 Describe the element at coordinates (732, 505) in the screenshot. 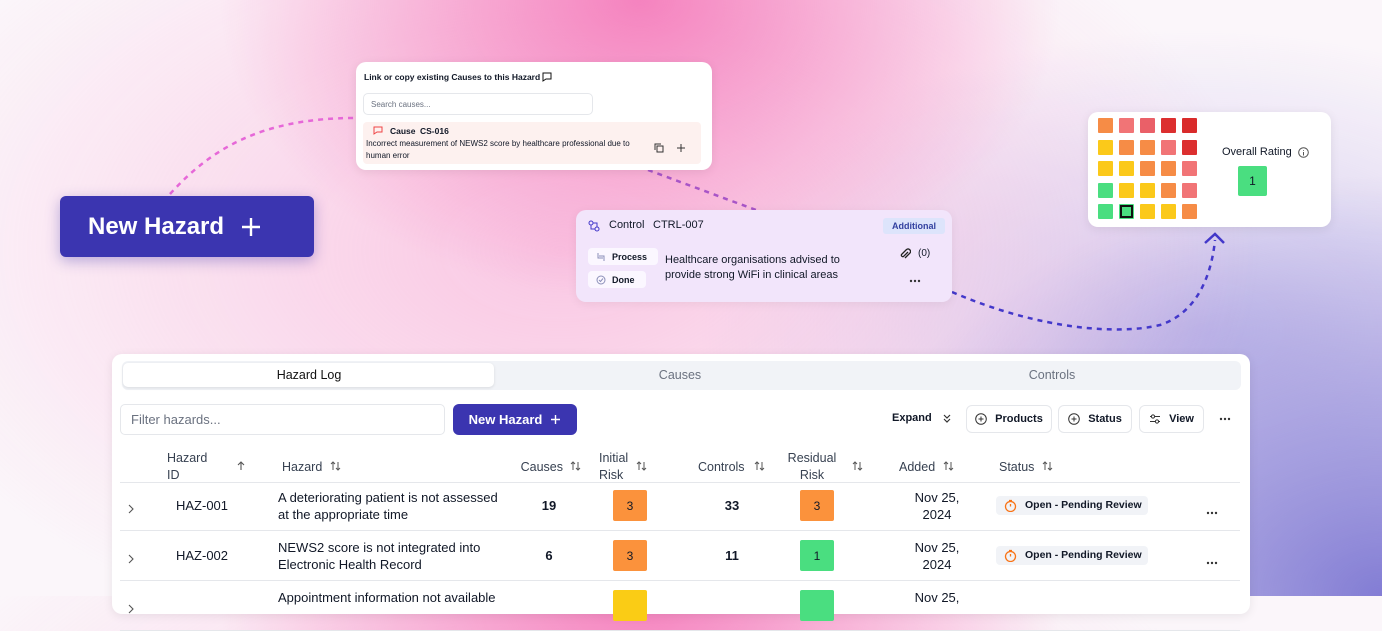

I see `controls-count: 33` at that location.